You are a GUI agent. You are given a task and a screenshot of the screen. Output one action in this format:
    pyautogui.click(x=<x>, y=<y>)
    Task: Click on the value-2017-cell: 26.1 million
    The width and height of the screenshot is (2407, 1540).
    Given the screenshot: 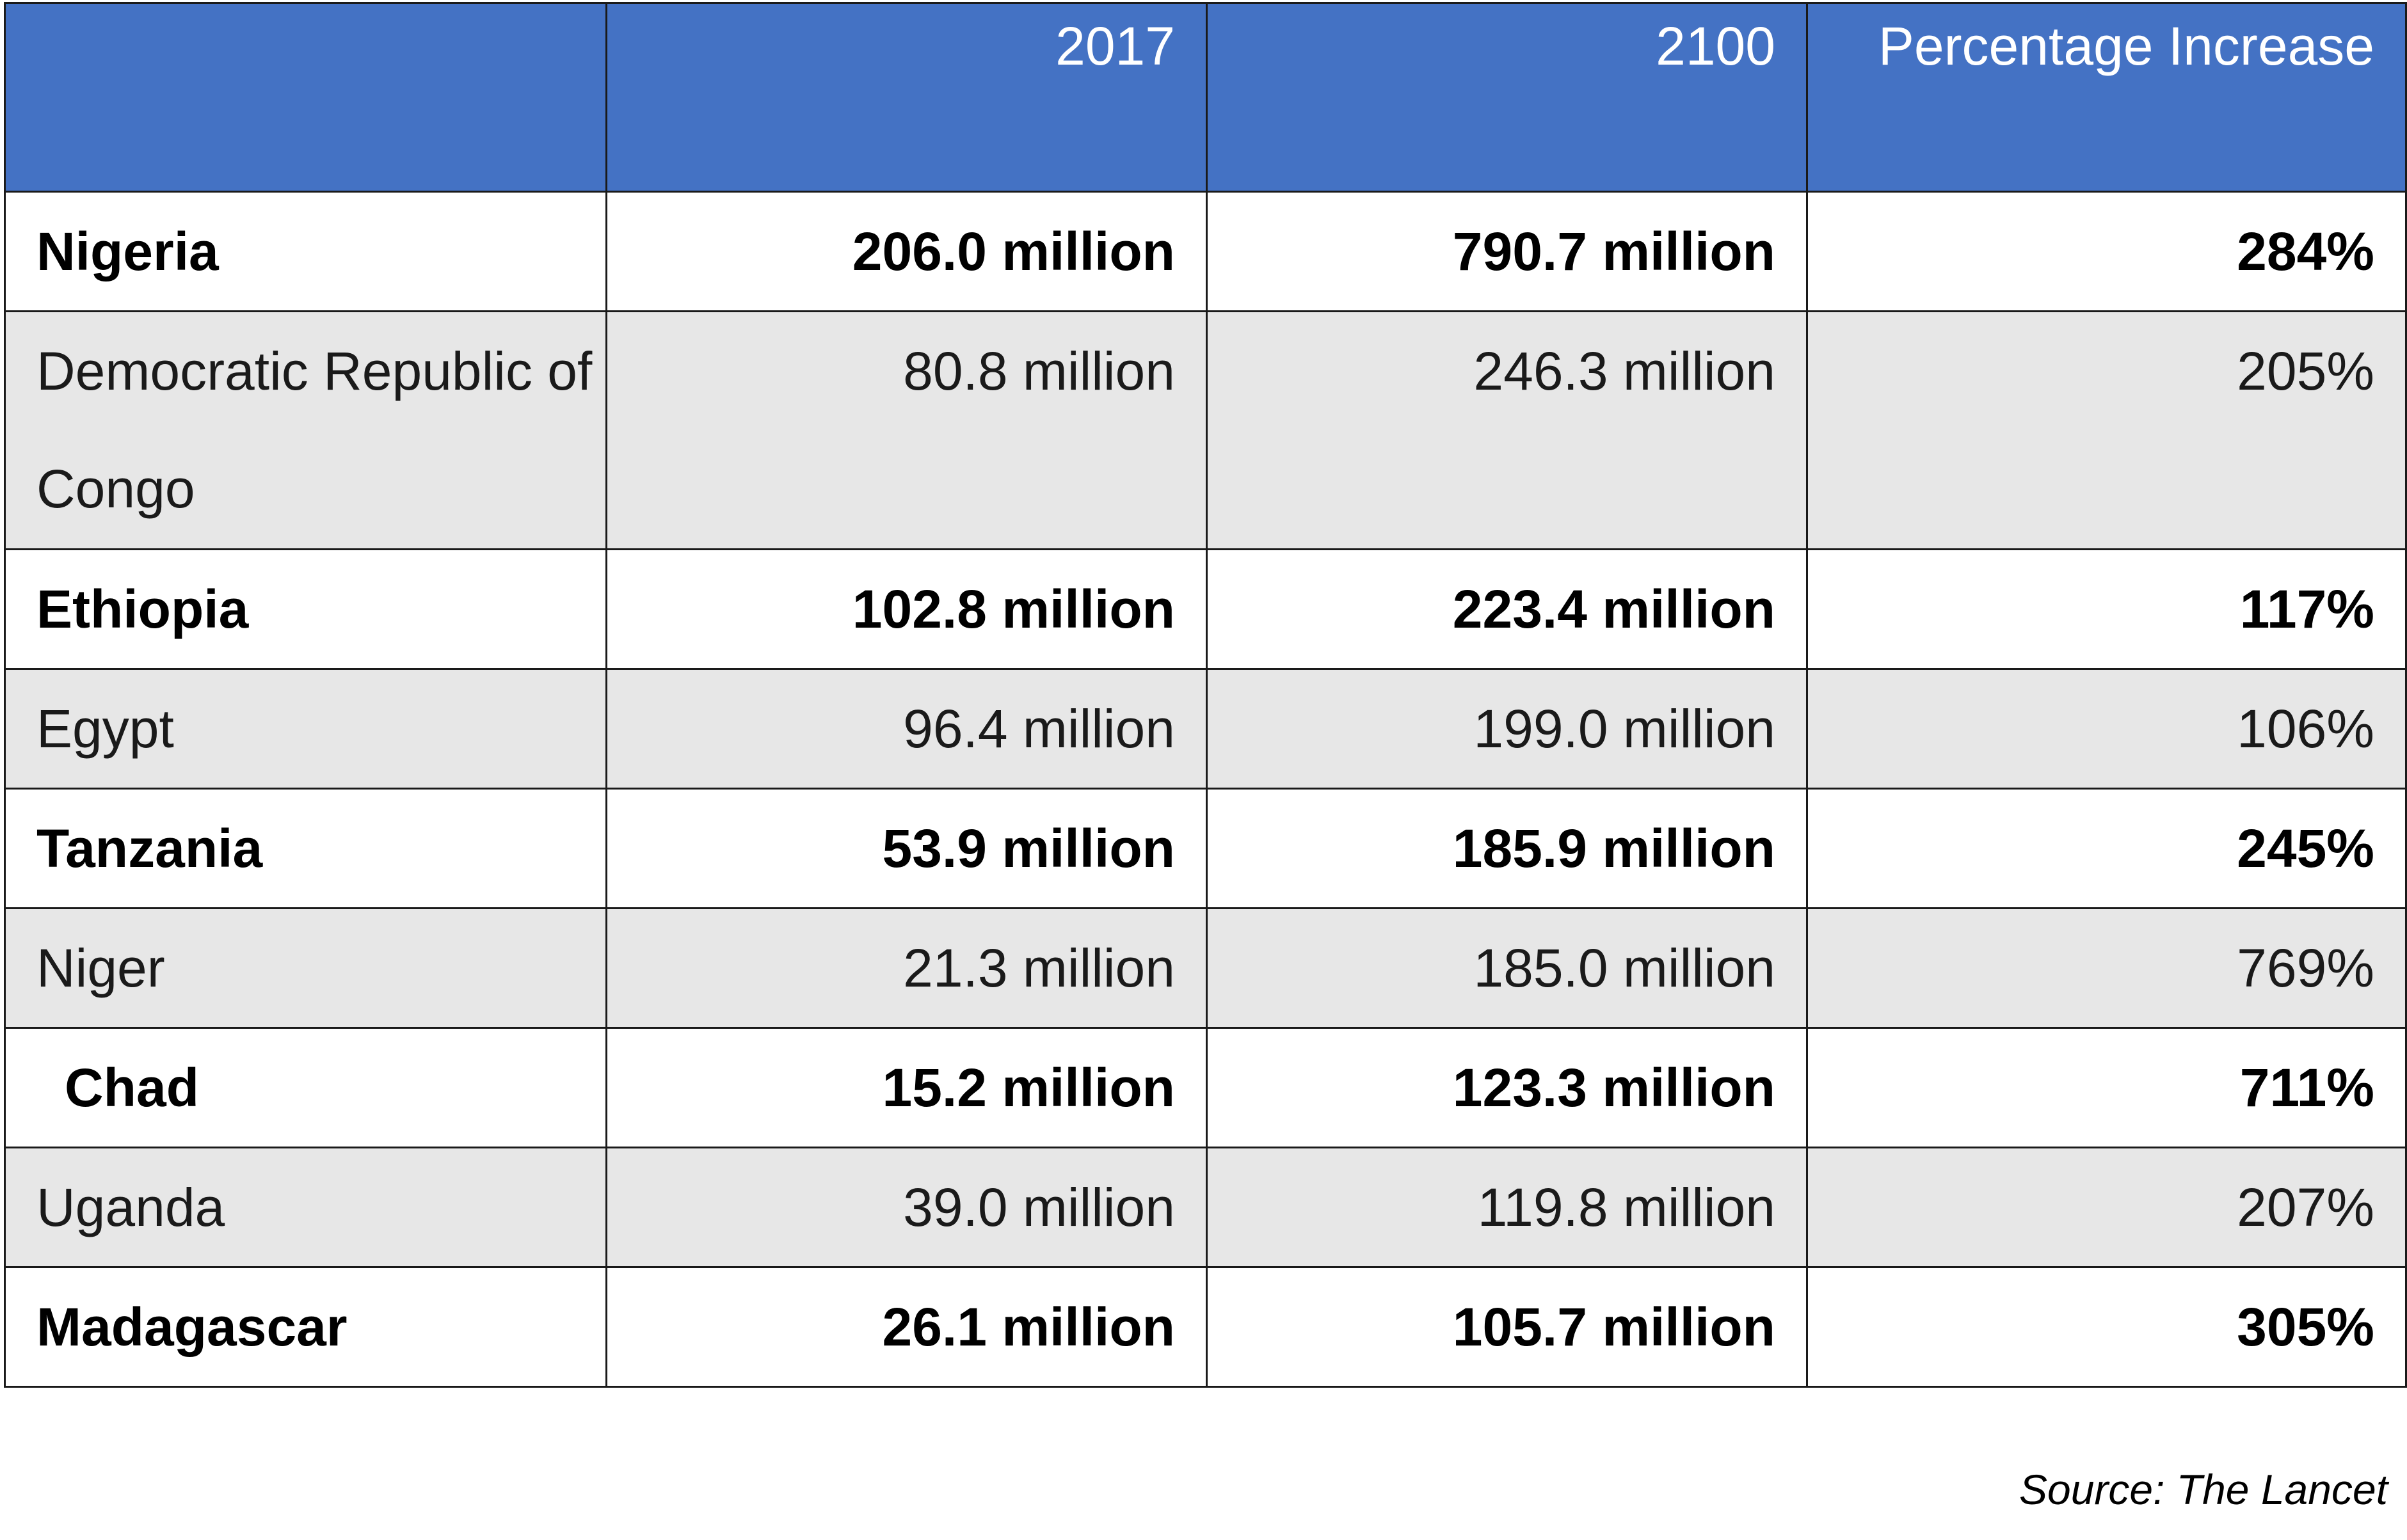 What is the action you would take?
    pyautogui.click(x=906, y=1327)
    